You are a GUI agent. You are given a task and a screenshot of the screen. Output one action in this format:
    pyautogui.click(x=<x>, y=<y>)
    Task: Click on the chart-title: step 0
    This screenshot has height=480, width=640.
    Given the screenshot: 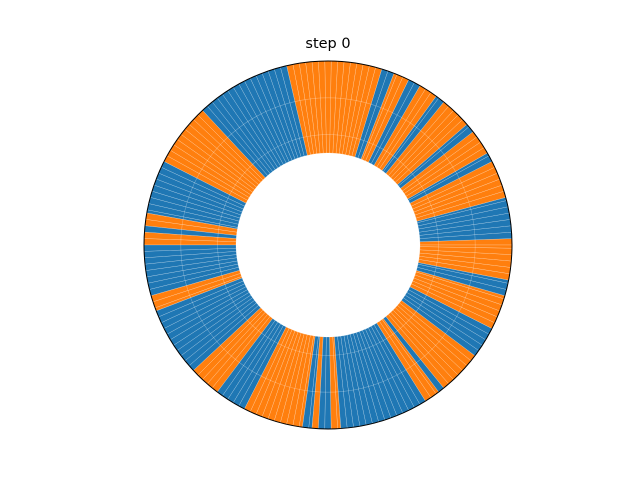 What is the action you would take?
    pyautogui.click(x=327, y=44)
    